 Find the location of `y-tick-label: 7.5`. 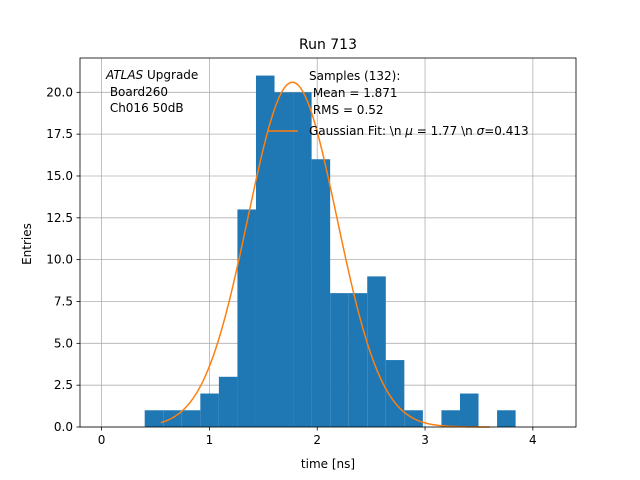

y-tick-label: 7.5 is located at coordinates (63, 301).